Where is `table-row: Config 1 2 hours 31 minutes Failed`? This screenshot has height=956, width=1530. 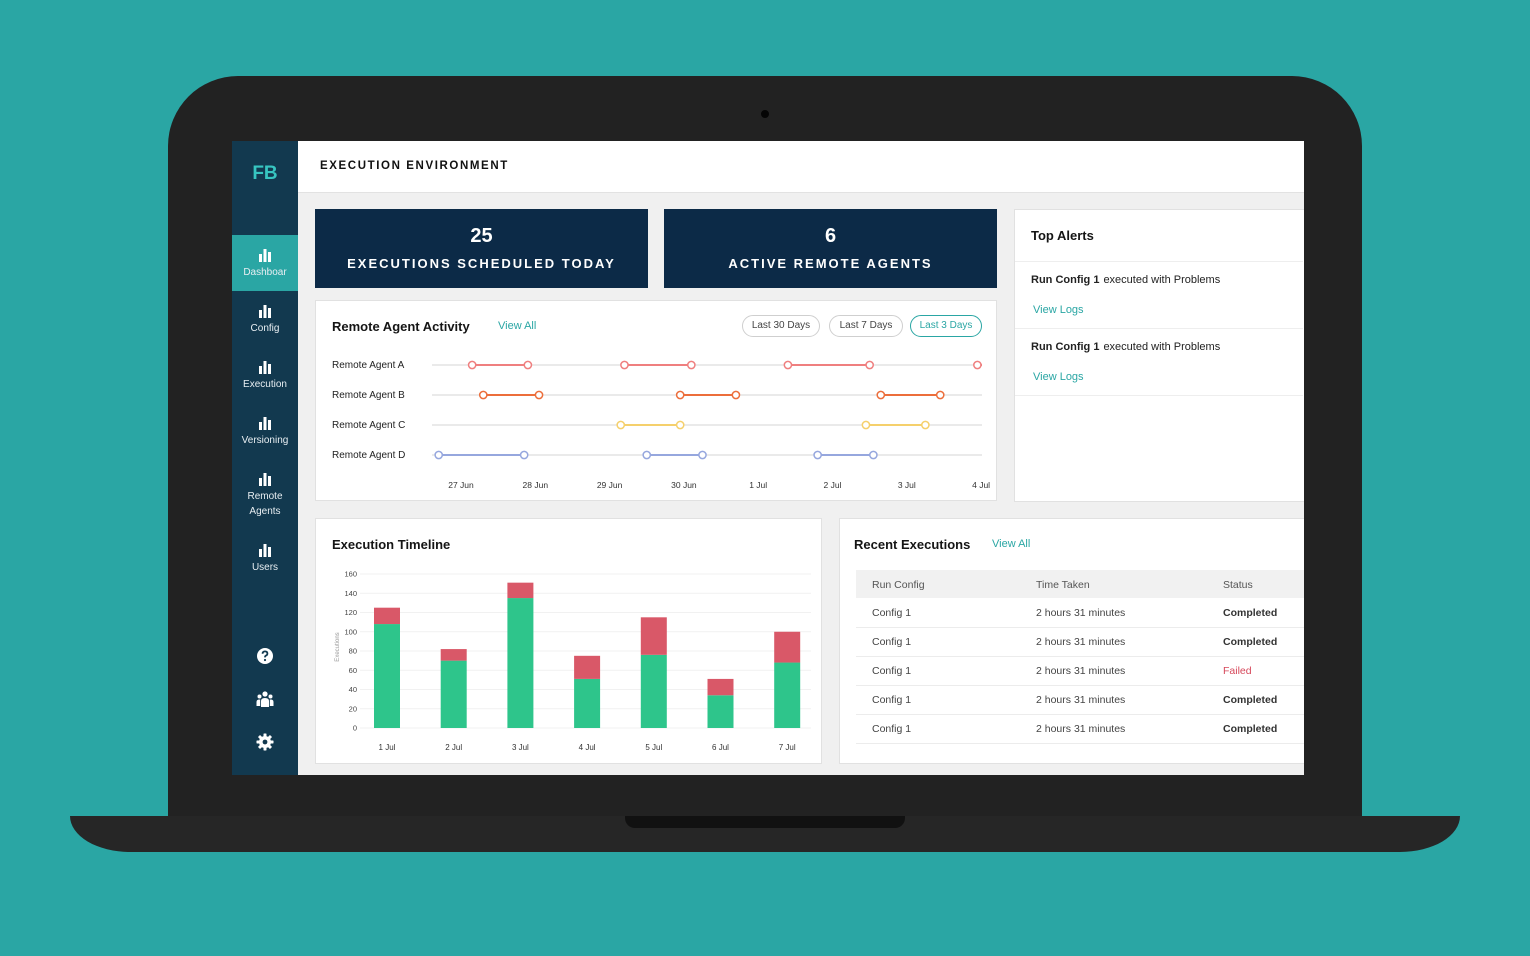 table-row: Config 1 2 hours 31 minutes Failed is located at coordinates (1080, 671).